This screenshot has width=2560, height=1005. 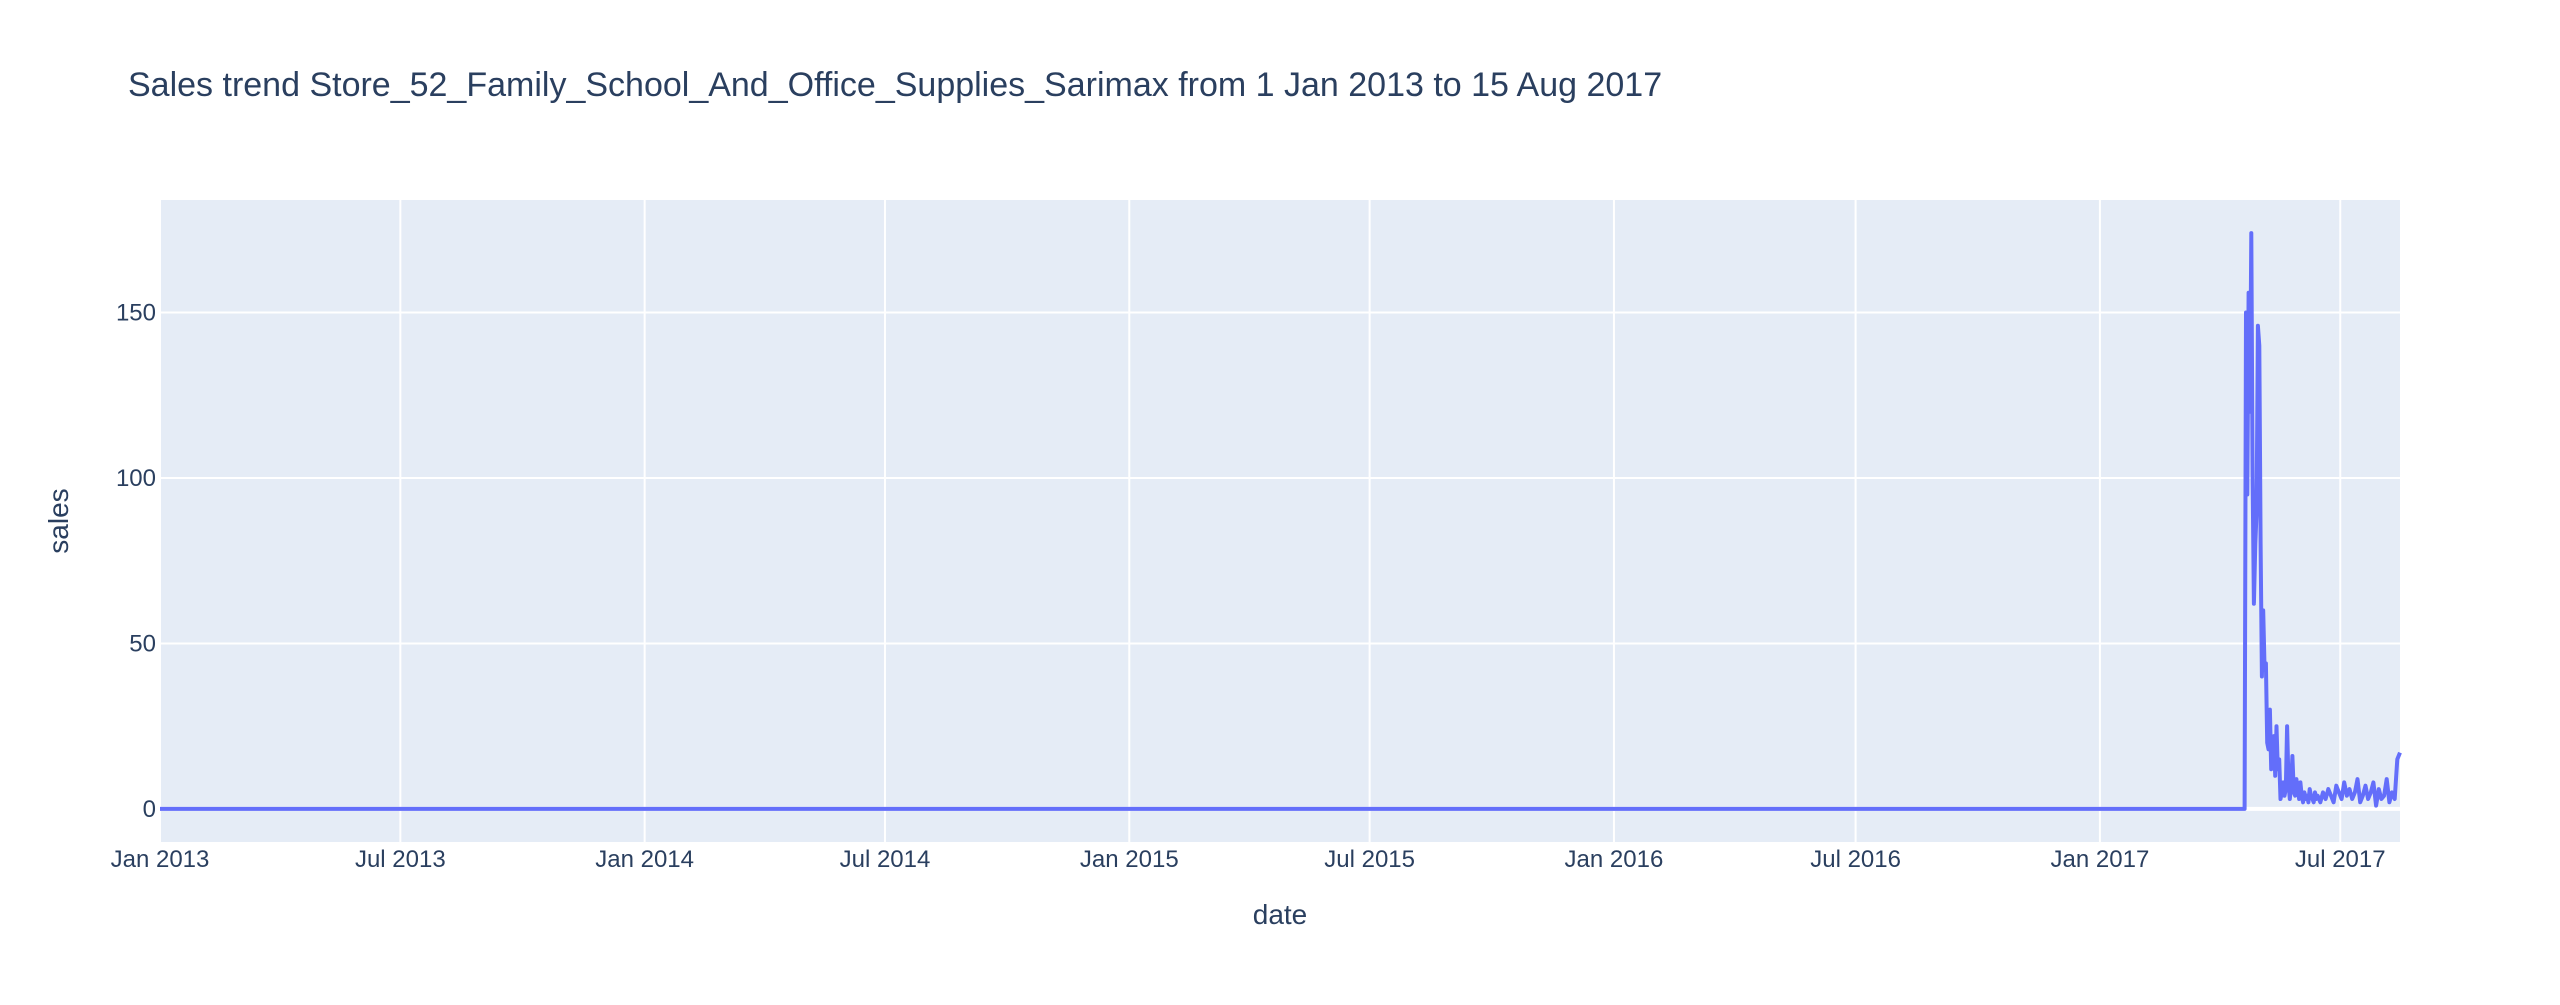 I want to click on x-tick-label: Jul 2015, so click(x=1369, y=859).